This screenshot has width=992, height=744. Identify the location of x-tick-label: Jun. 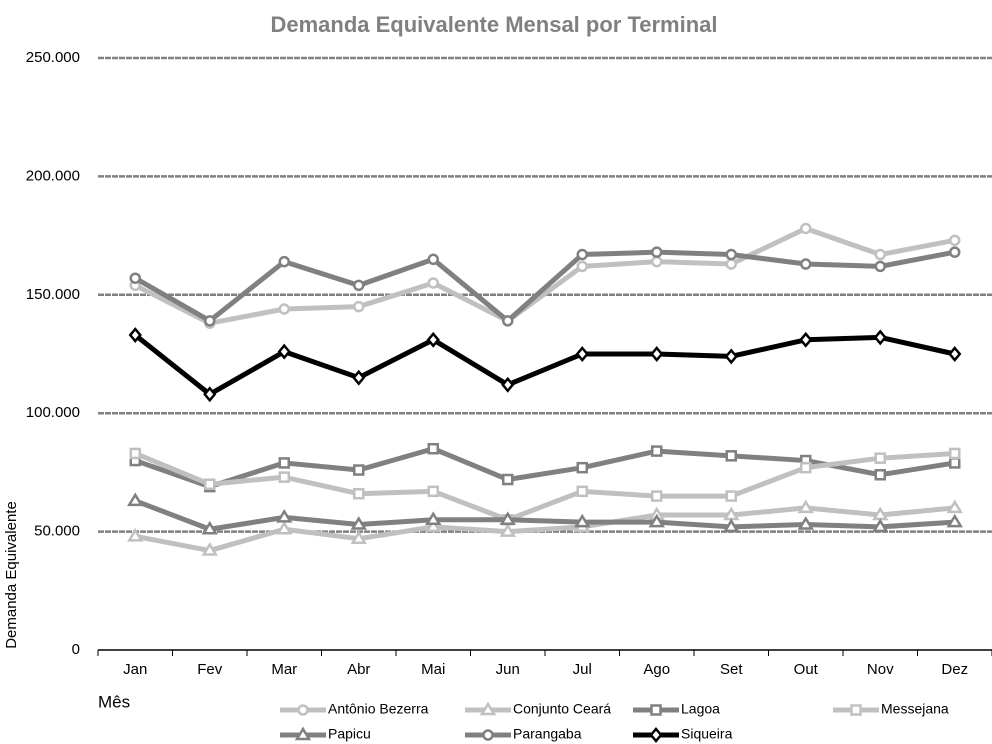
(508, 669).